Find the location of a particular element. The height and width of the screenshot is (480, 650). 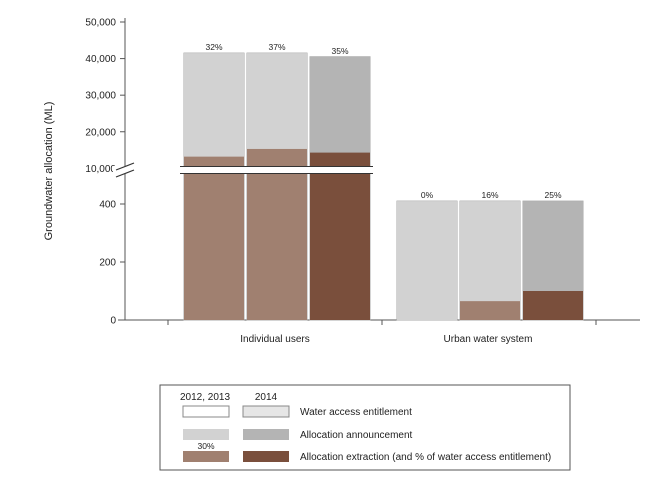

bar-group: 16% is located at coordinates (490, 255).